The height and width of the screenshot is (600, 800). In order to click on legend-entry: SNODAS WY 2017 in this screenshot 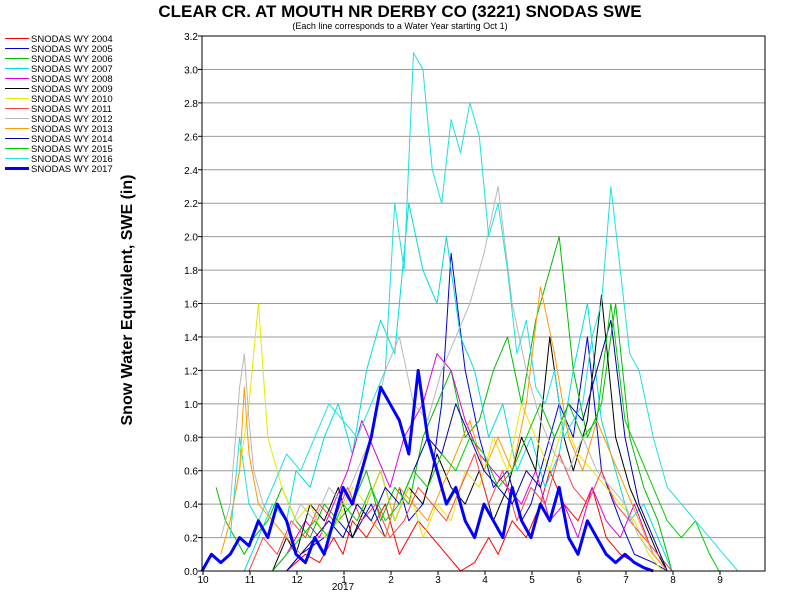, I will do `click(59, 170)`.